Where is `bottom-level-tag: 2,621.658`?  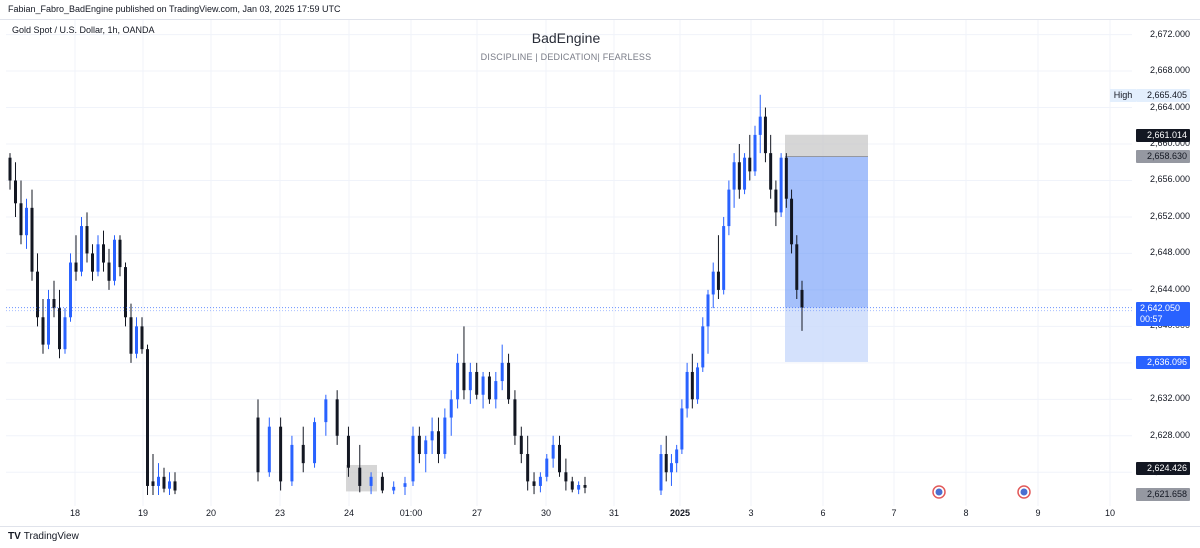
bottom-level-tag: 2,621.658 is located at coordinates (1163, 494).